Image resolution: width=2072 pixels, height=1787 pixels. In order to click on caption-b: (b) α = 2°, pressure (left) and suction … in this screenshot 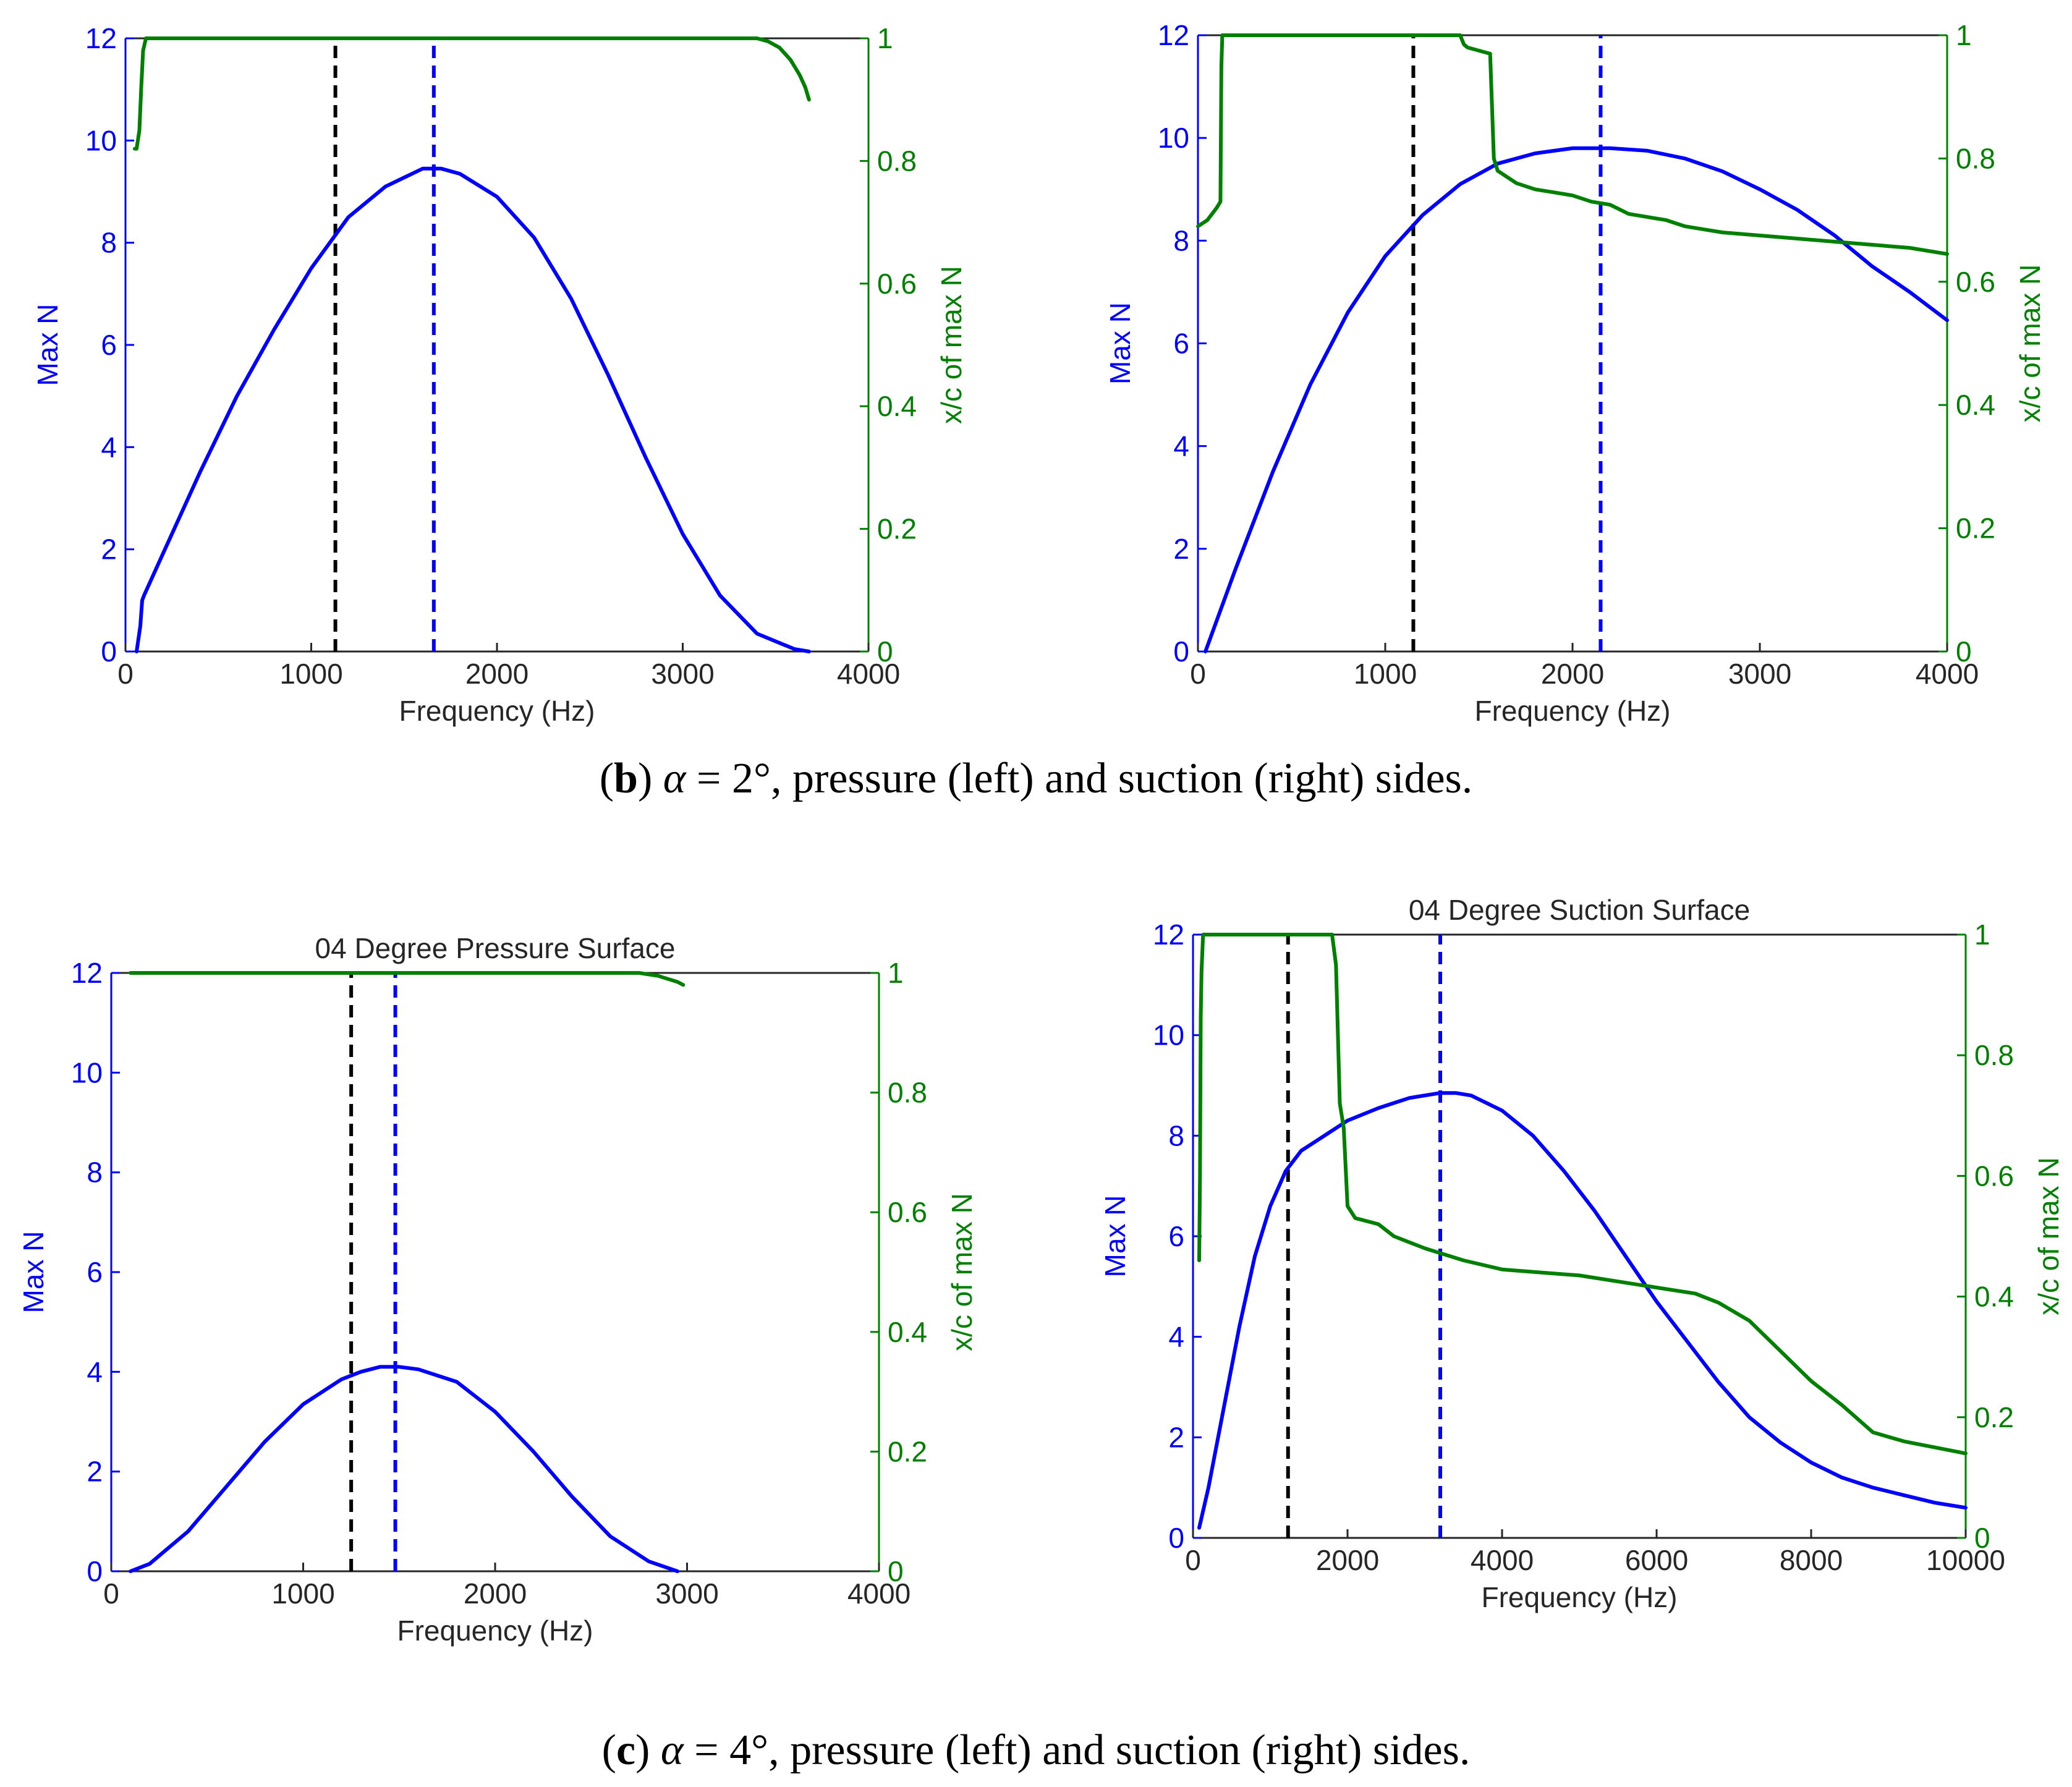, I will do `click(1036, 778)`.